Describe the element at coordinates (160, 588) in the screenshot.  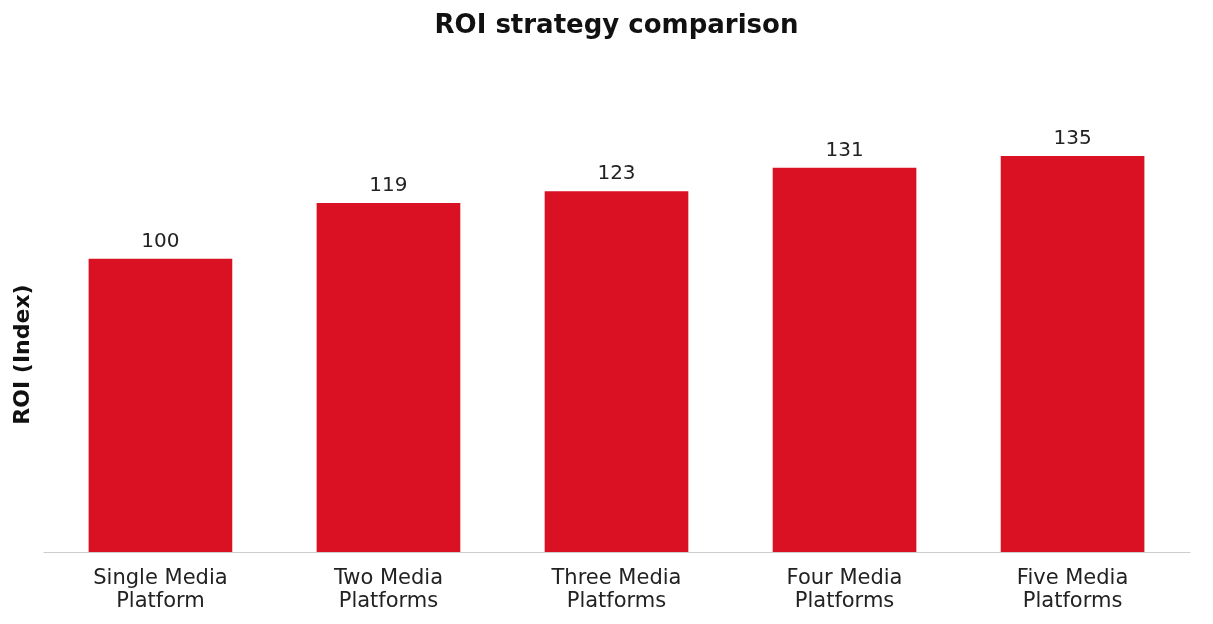
I see `x-tick-label: Single Media Platform` at that location.